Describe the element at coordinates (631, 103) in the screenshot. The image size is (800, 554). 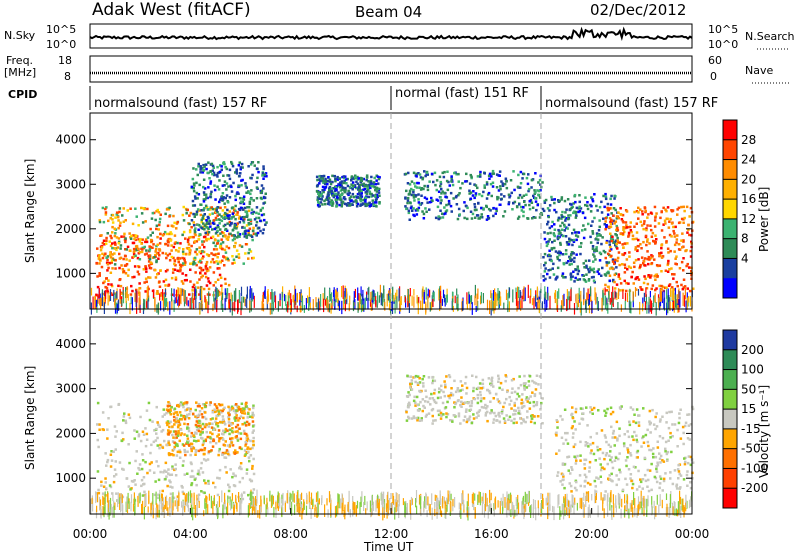
I see `cpid-segment-3: normalsound (fast) 157 RF` at that location.